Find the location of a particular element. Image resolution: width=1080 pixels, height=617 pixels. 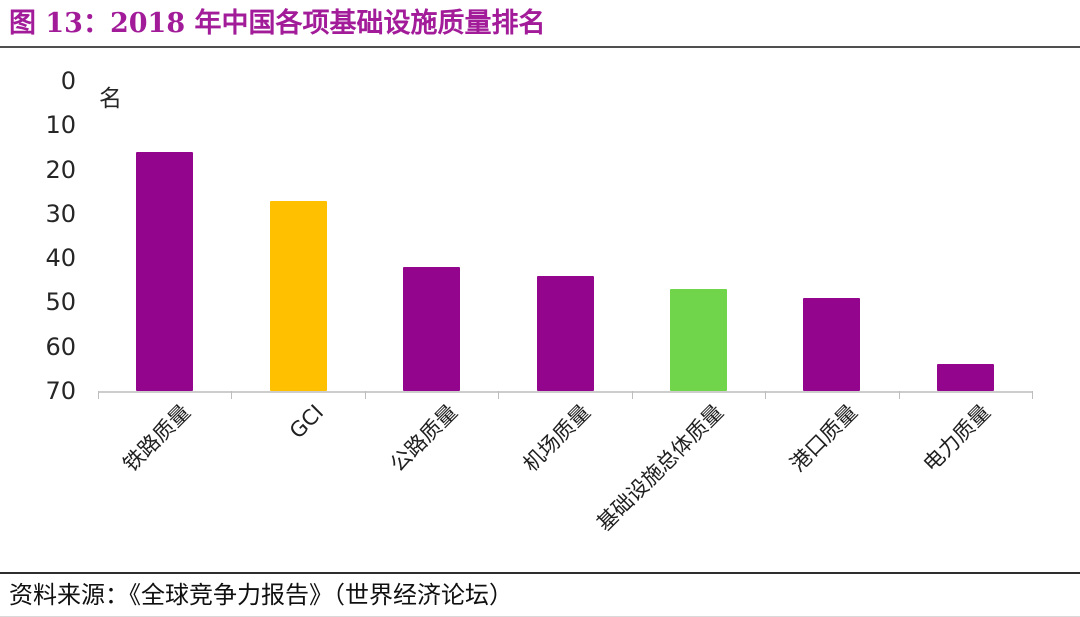

y-axis-tick-label-60: 60 is located at coordinates (60, 347).